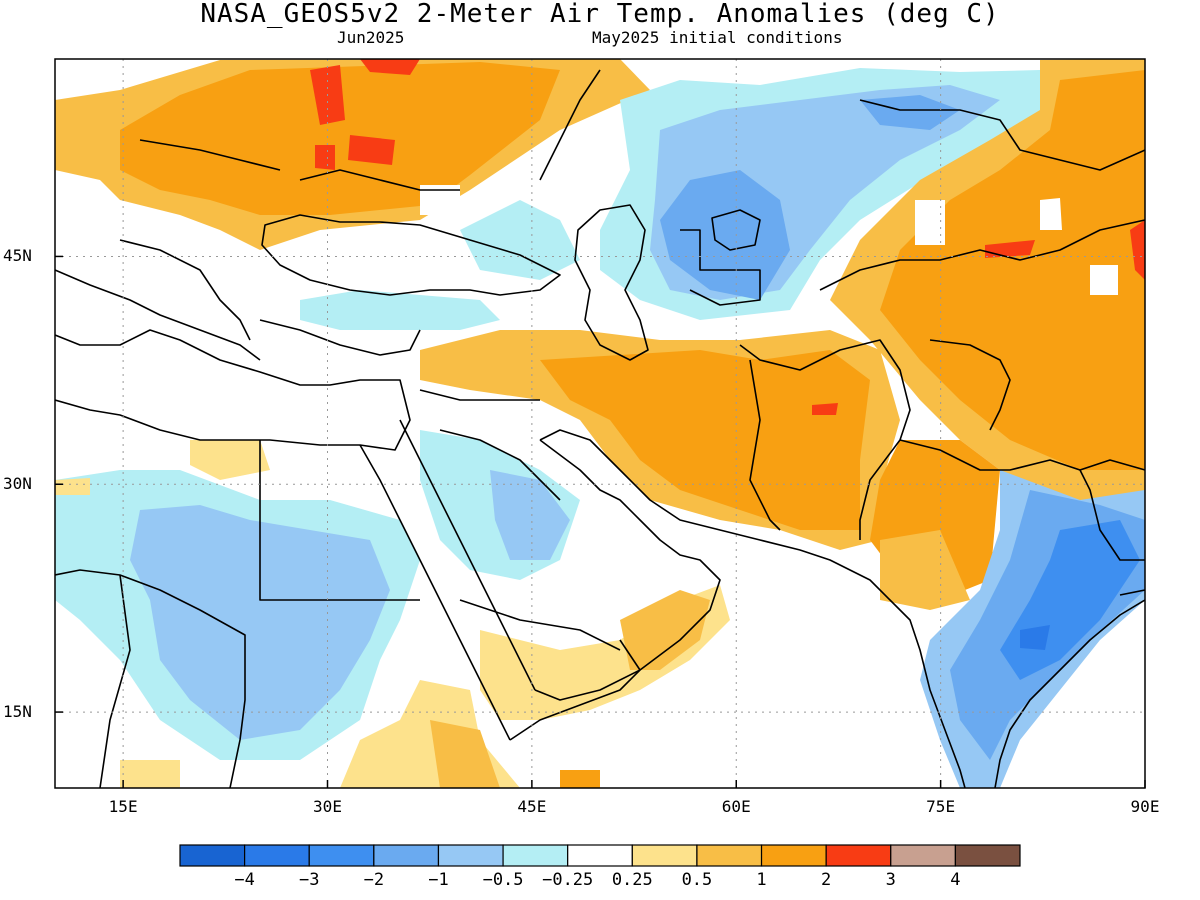 Image resolution: width=1200 pixels, height=900 pixels. I want to click on lat-label: 45N, so click(17, 256).